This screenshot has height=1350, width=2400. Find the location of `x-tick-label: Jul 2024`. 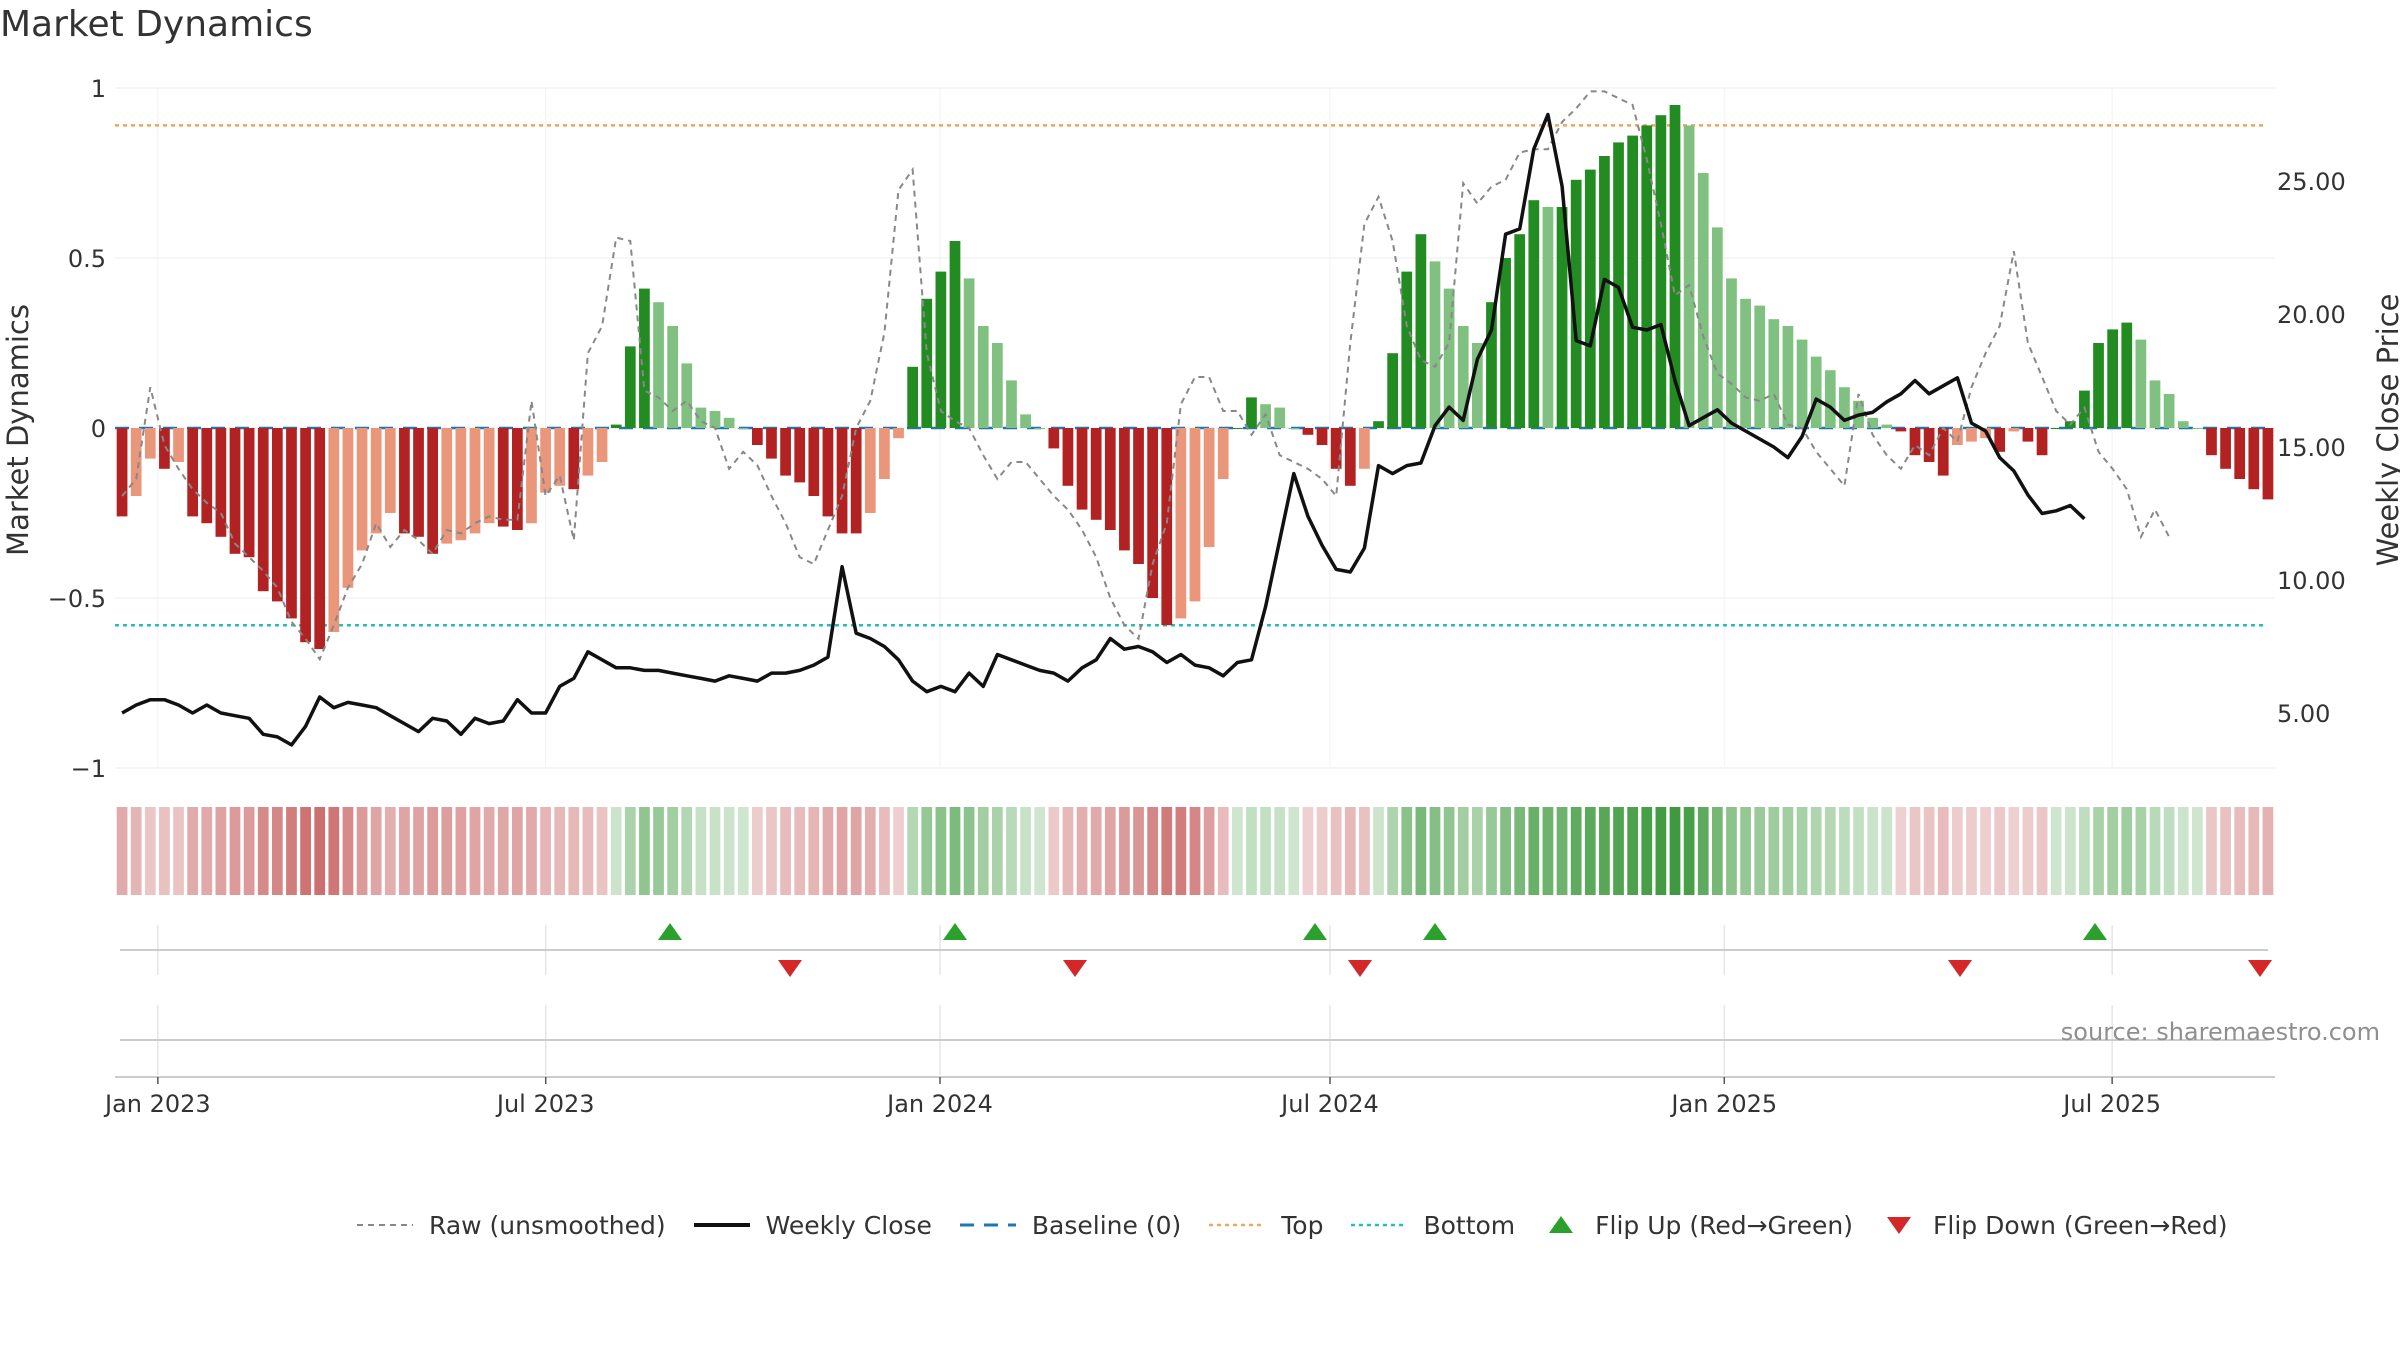

x-tick-label: Jul 2024 is located at coordinates (1329, 1104).